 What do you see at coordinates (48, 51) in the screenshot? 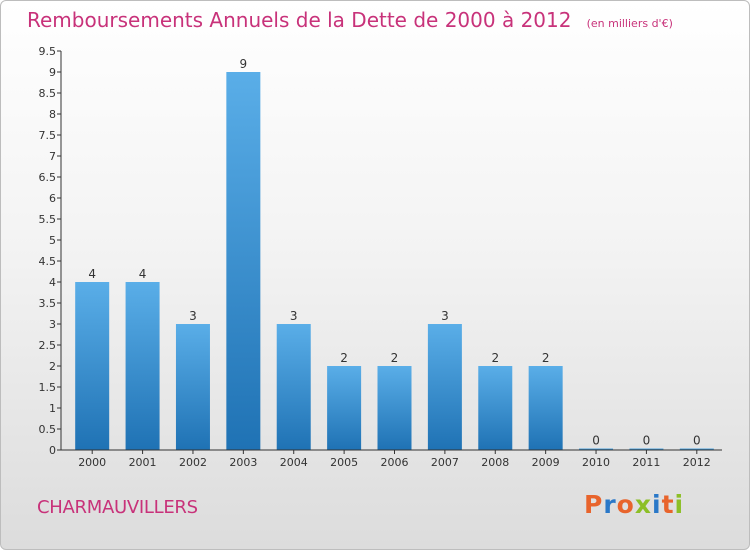
I see `y-tick-label-9-5: 9.5` at bounding box center [48, 51].